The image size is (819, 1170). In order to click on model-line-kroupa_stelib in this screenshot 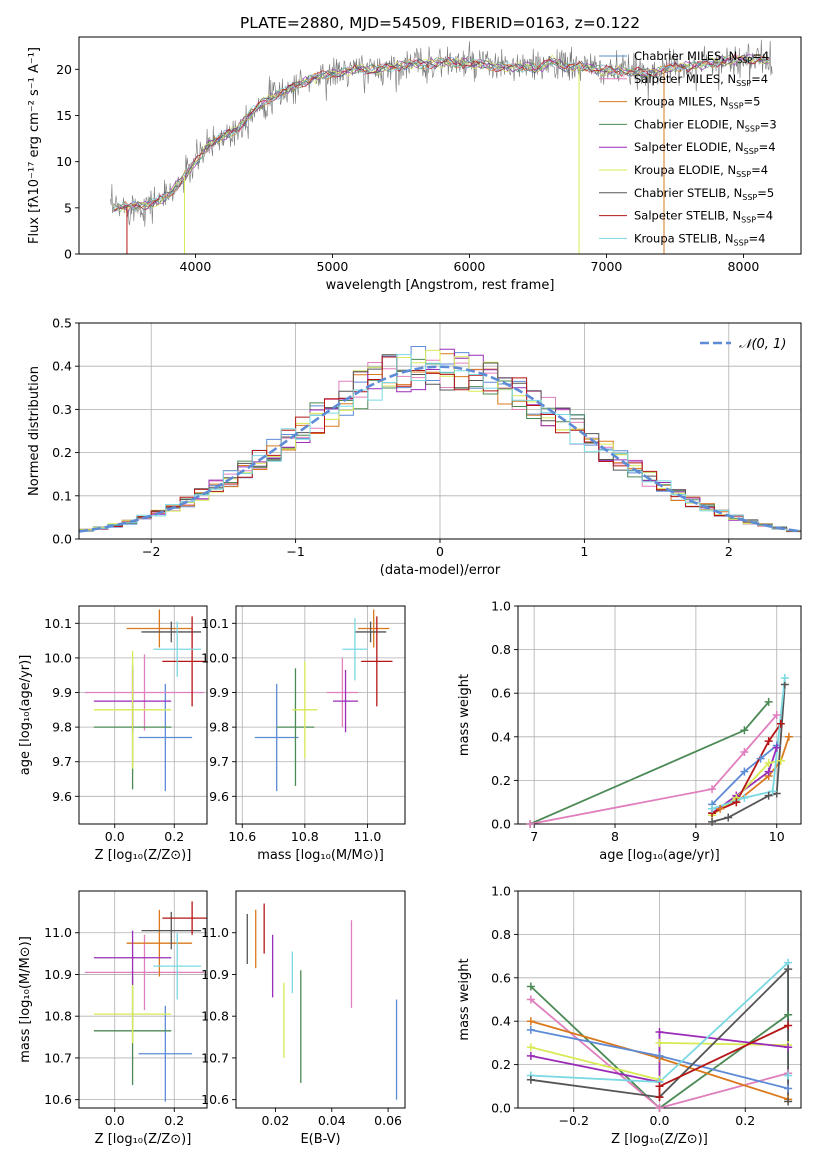, I will do `click(441, 132)`.